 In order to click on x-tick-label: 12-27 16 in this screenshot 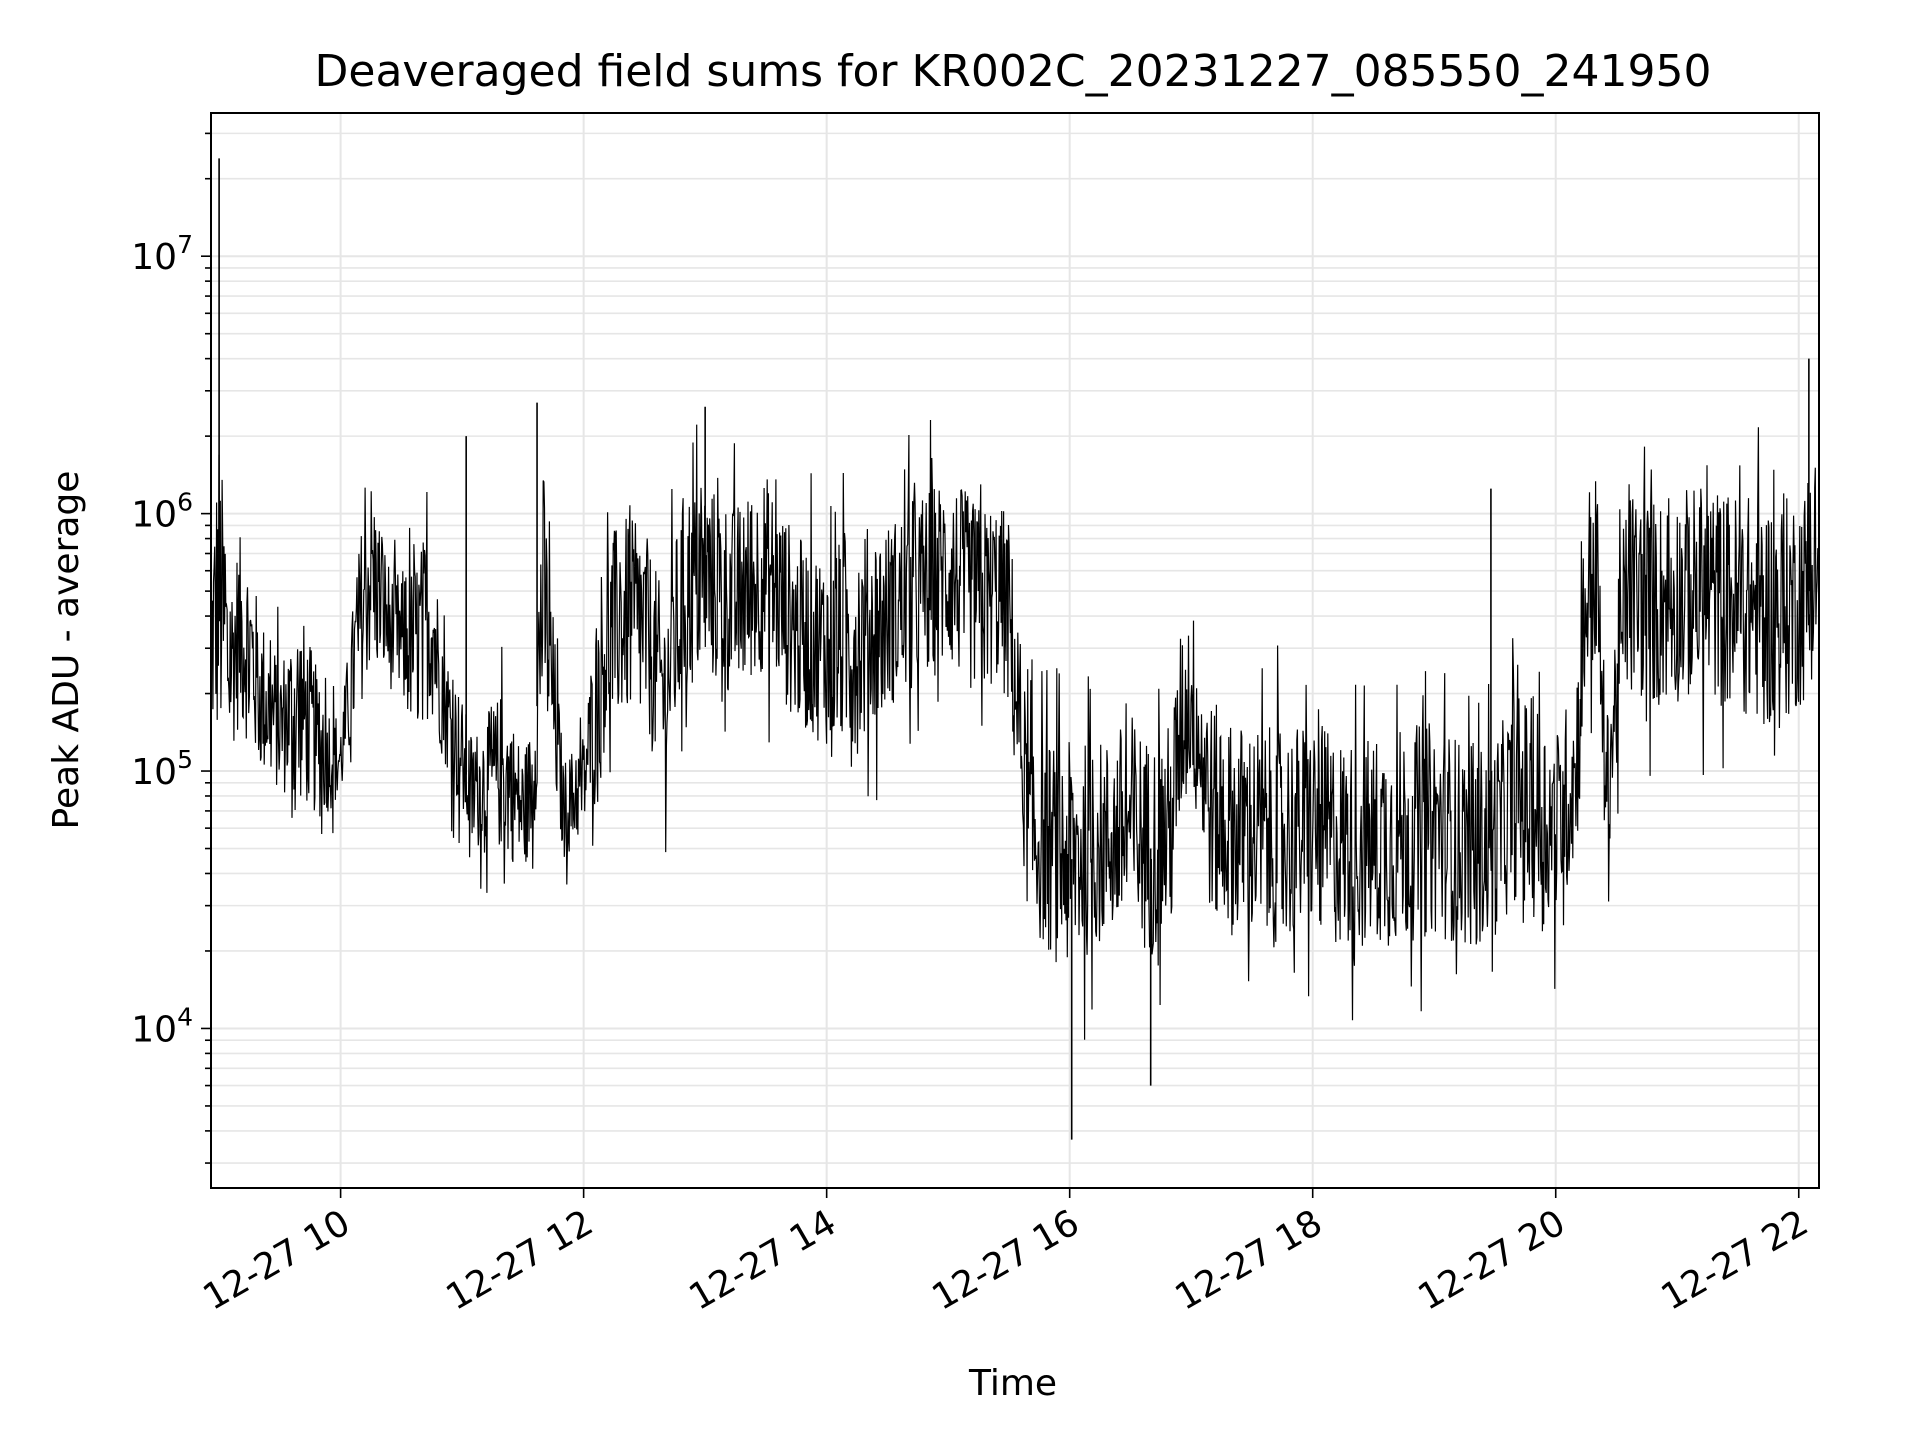, I will do `click(1006, 1260)`.